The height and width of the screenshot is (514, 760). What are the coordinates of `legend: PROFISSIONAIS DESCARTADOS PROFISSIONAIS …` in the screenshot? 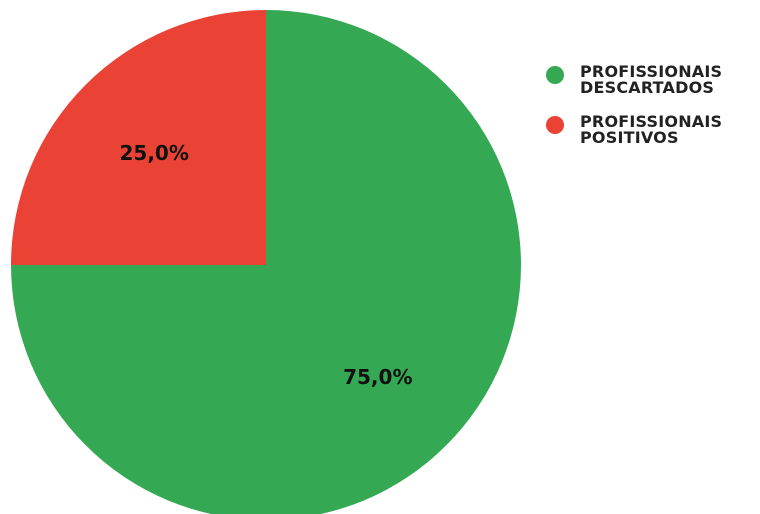 It's located at (651, 114).